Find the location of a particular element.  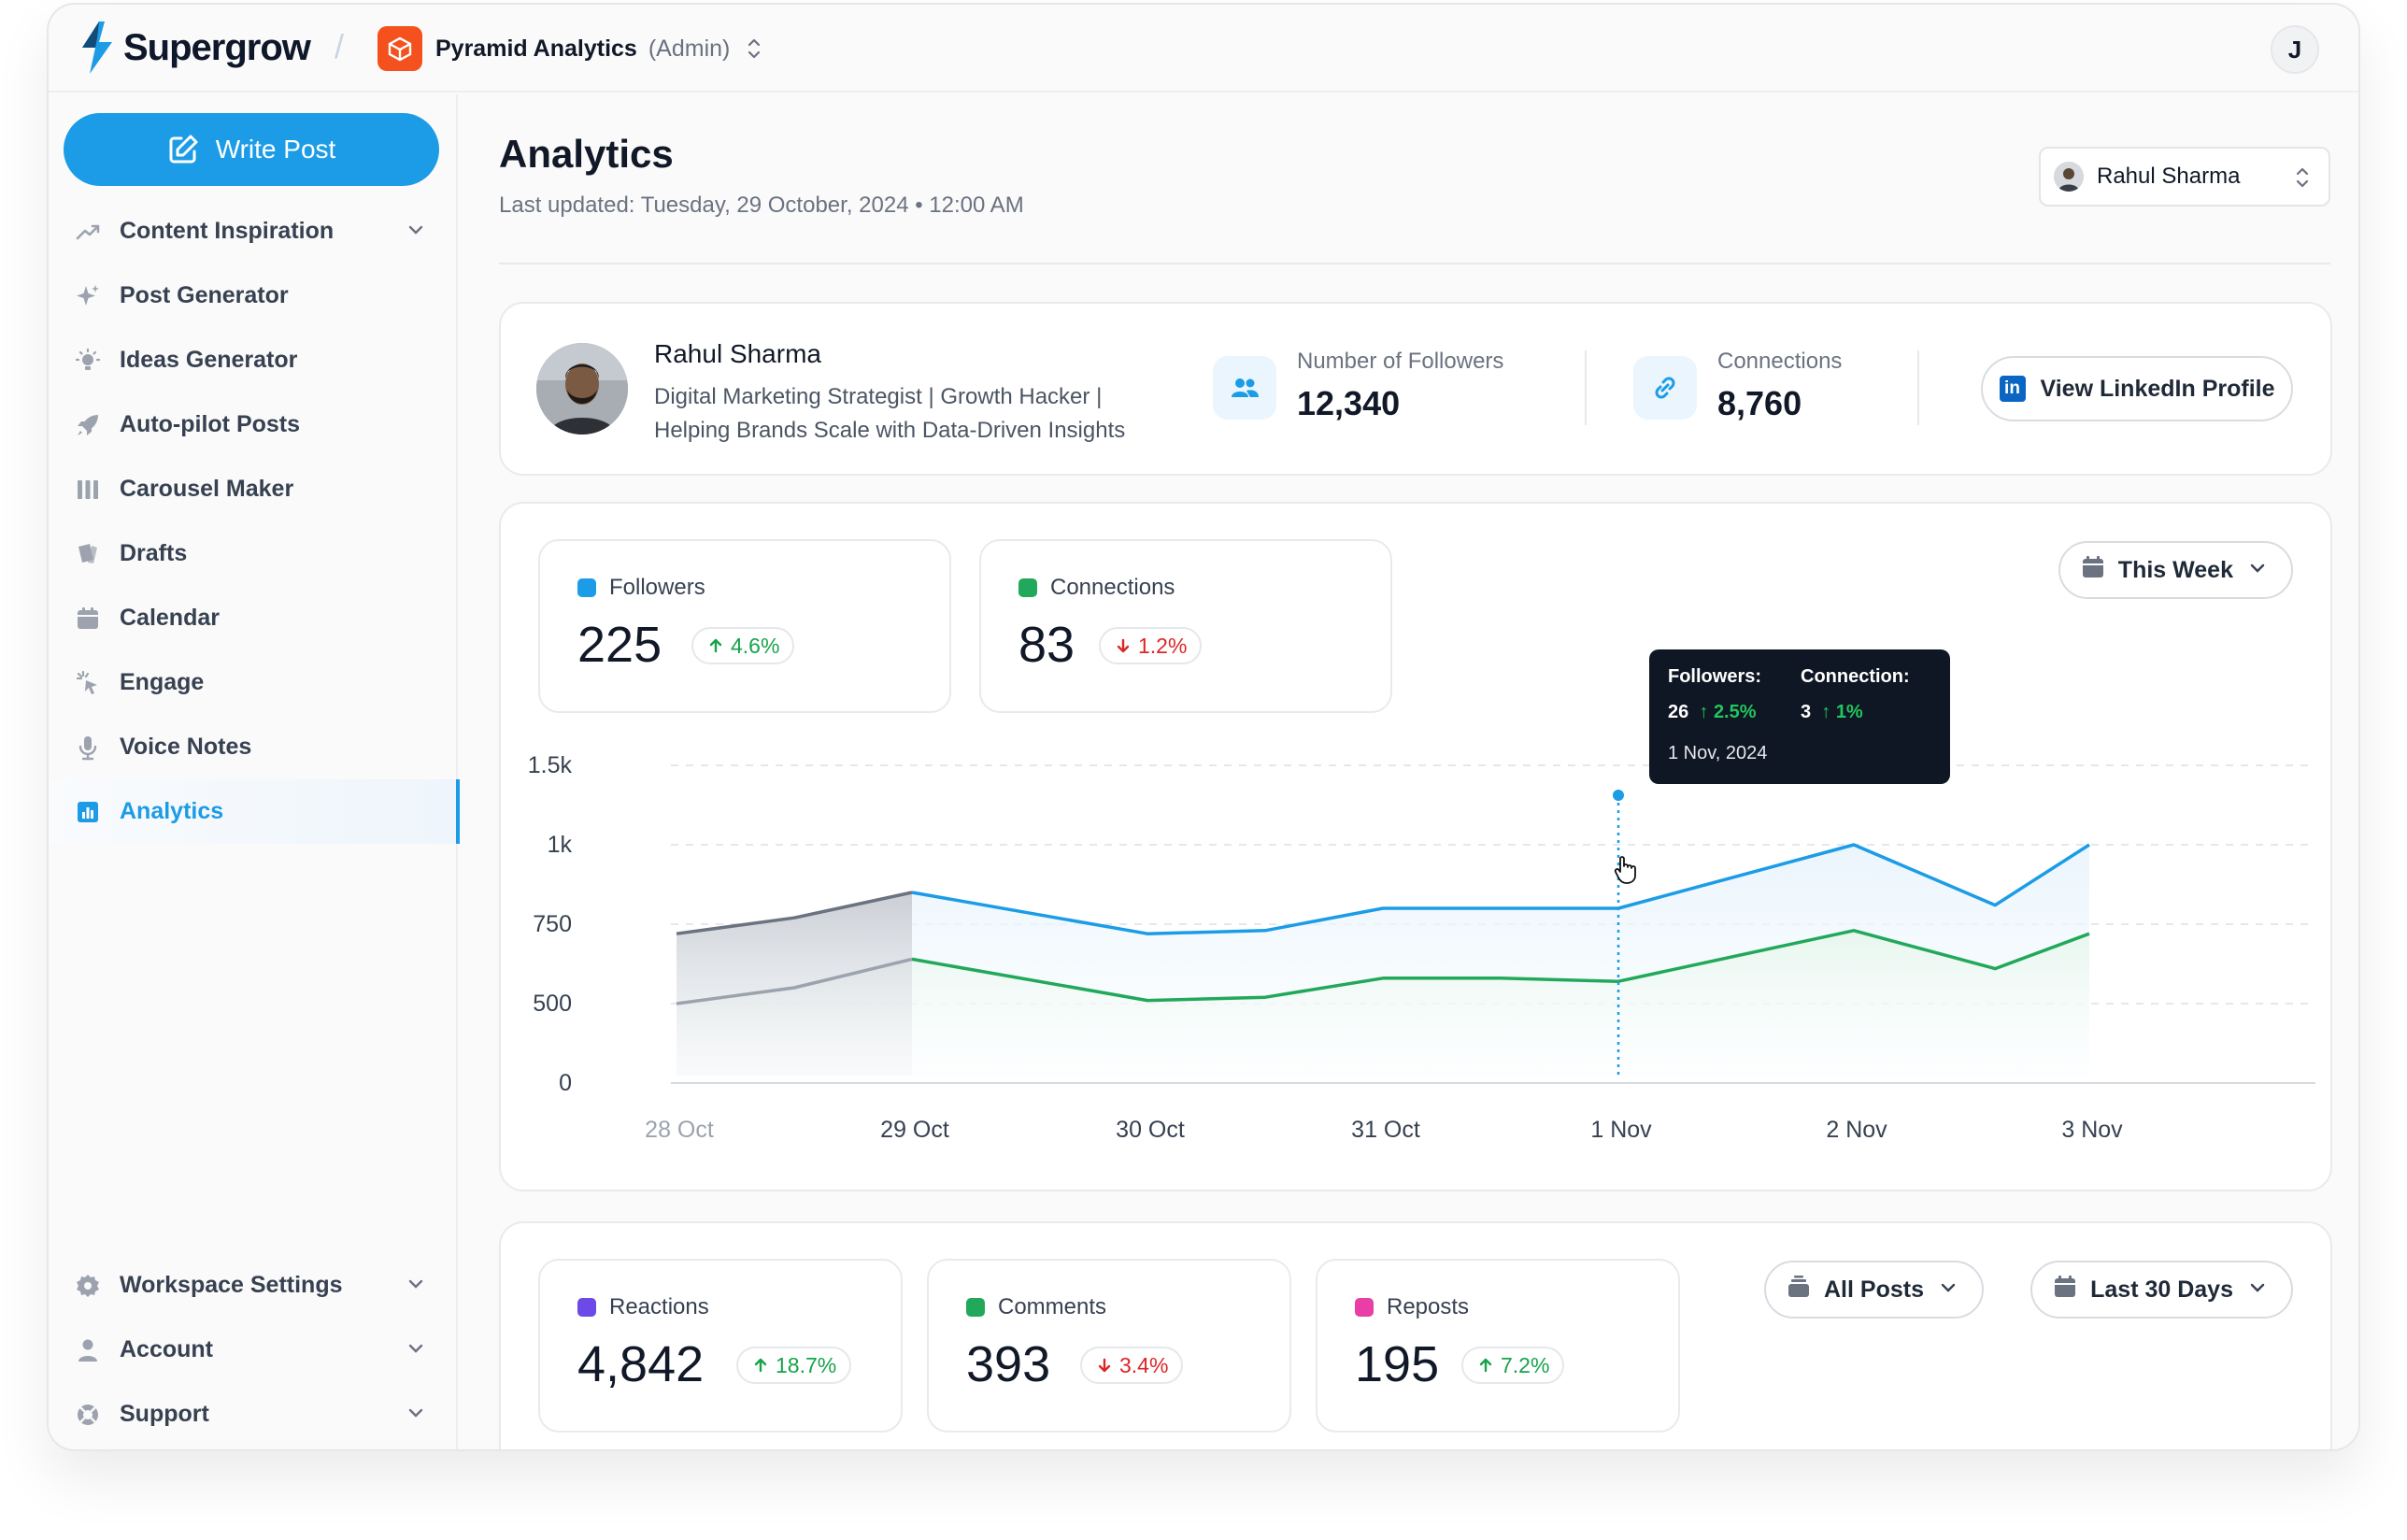

comments-metric-card: Comments 393 3.4% is located at coordinates (1109, 1346).